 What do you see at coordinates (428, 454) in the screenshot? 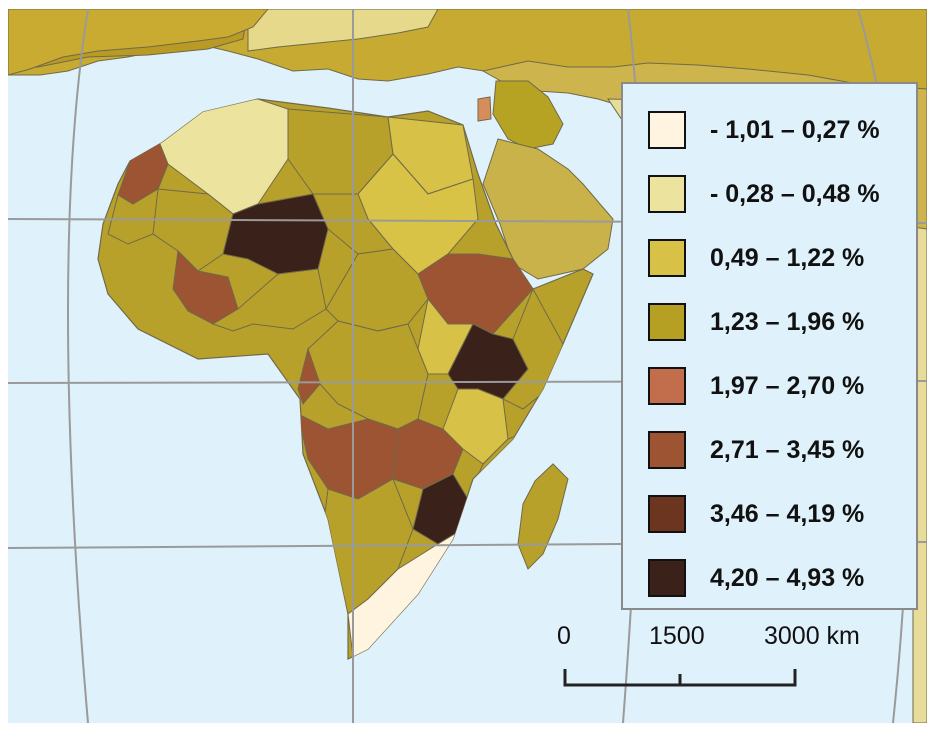
I see `zambia` at bounding box center [428, 454].